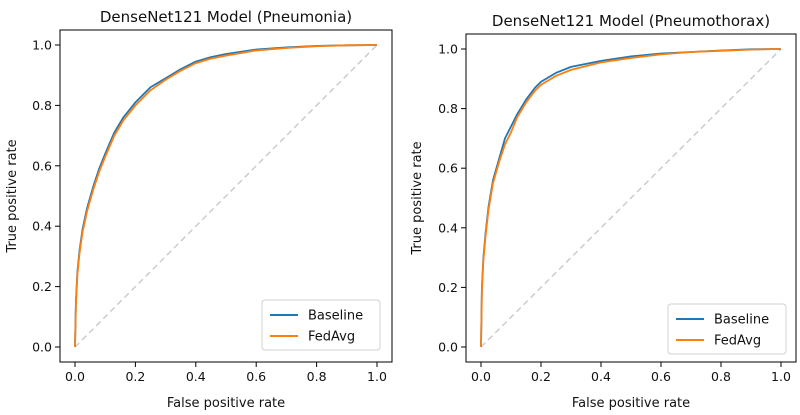  What do you see at coordinates (226, 17) in the screenshot?
I see `chart-title: DenseNet121 Model (Pneumonia)` at bounding box center [226, 17].